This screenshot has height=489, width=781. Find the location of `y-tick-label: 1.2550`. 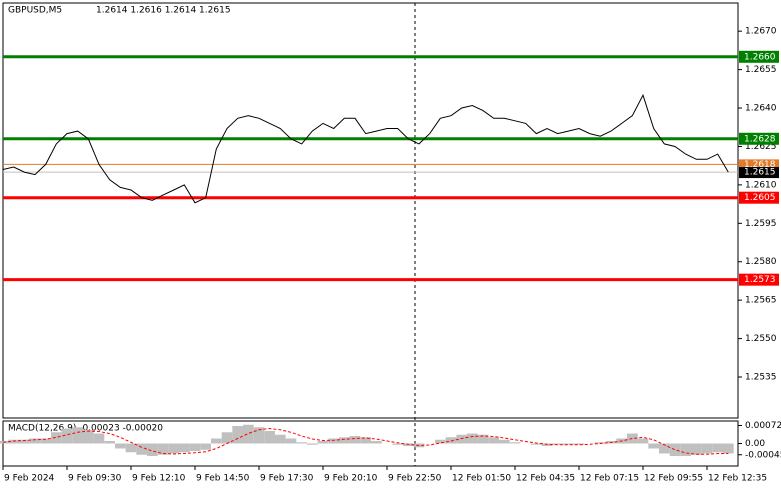

y-tick-label: 1.2550 is located at coordinates (761, 339).